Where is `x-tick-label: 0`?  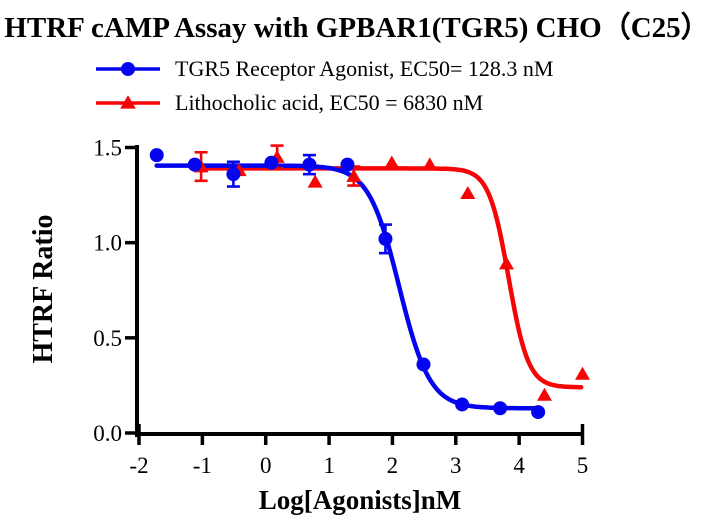 x-tick-label: 0 is located at coordinates (266, 465).